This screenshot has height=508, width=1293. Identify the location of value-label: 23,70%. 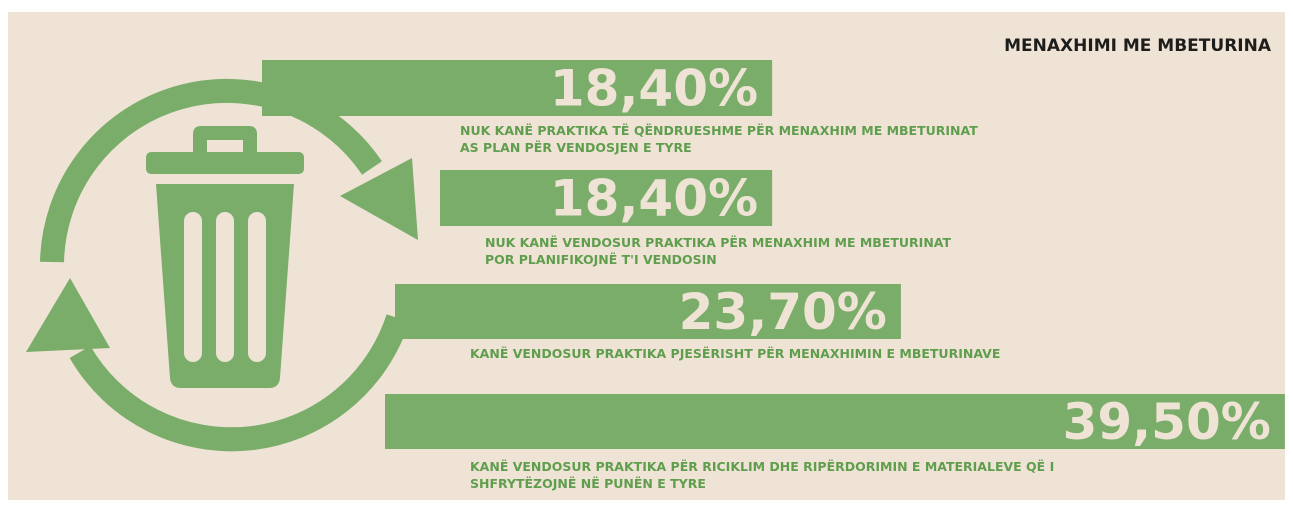
(783, 312).